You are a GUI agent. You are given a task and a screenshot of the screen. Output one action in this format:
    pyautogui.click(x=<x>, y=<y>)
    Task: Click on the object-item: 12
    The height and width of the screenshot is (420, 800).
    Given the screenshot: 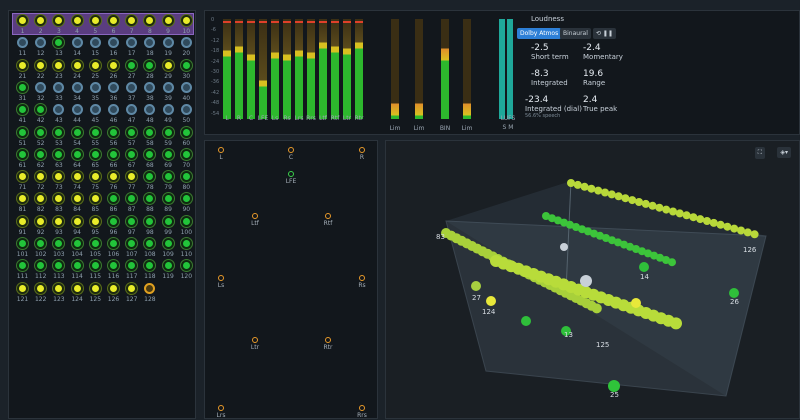 What is the action you would take?
    pyautogui.click(x=40, y=48)
    